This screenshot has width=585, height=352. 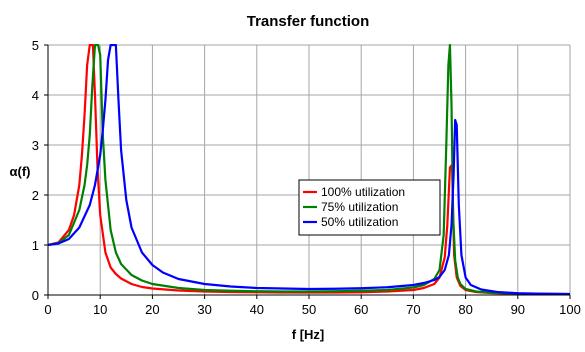 What do you see at coordinates (308, 334) in the screenshot?
I see `x-axis-label: f [Hz]` at bounding box center [308, 334].